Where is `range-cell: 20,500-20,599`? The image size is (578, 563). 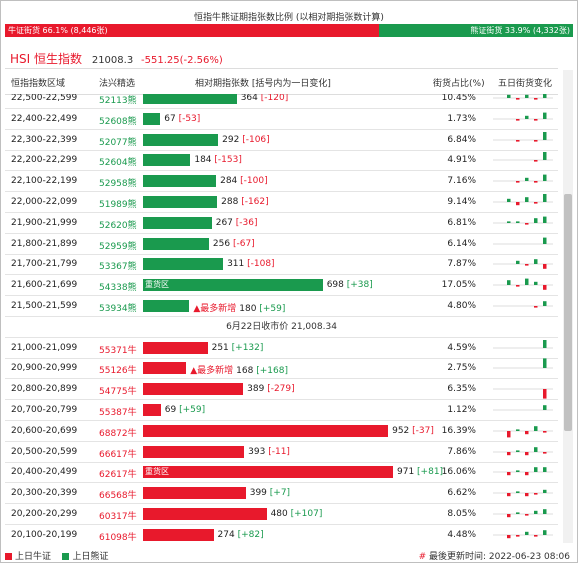 range-cell: 20,500-20,599 is located at coordinates (44, 451).